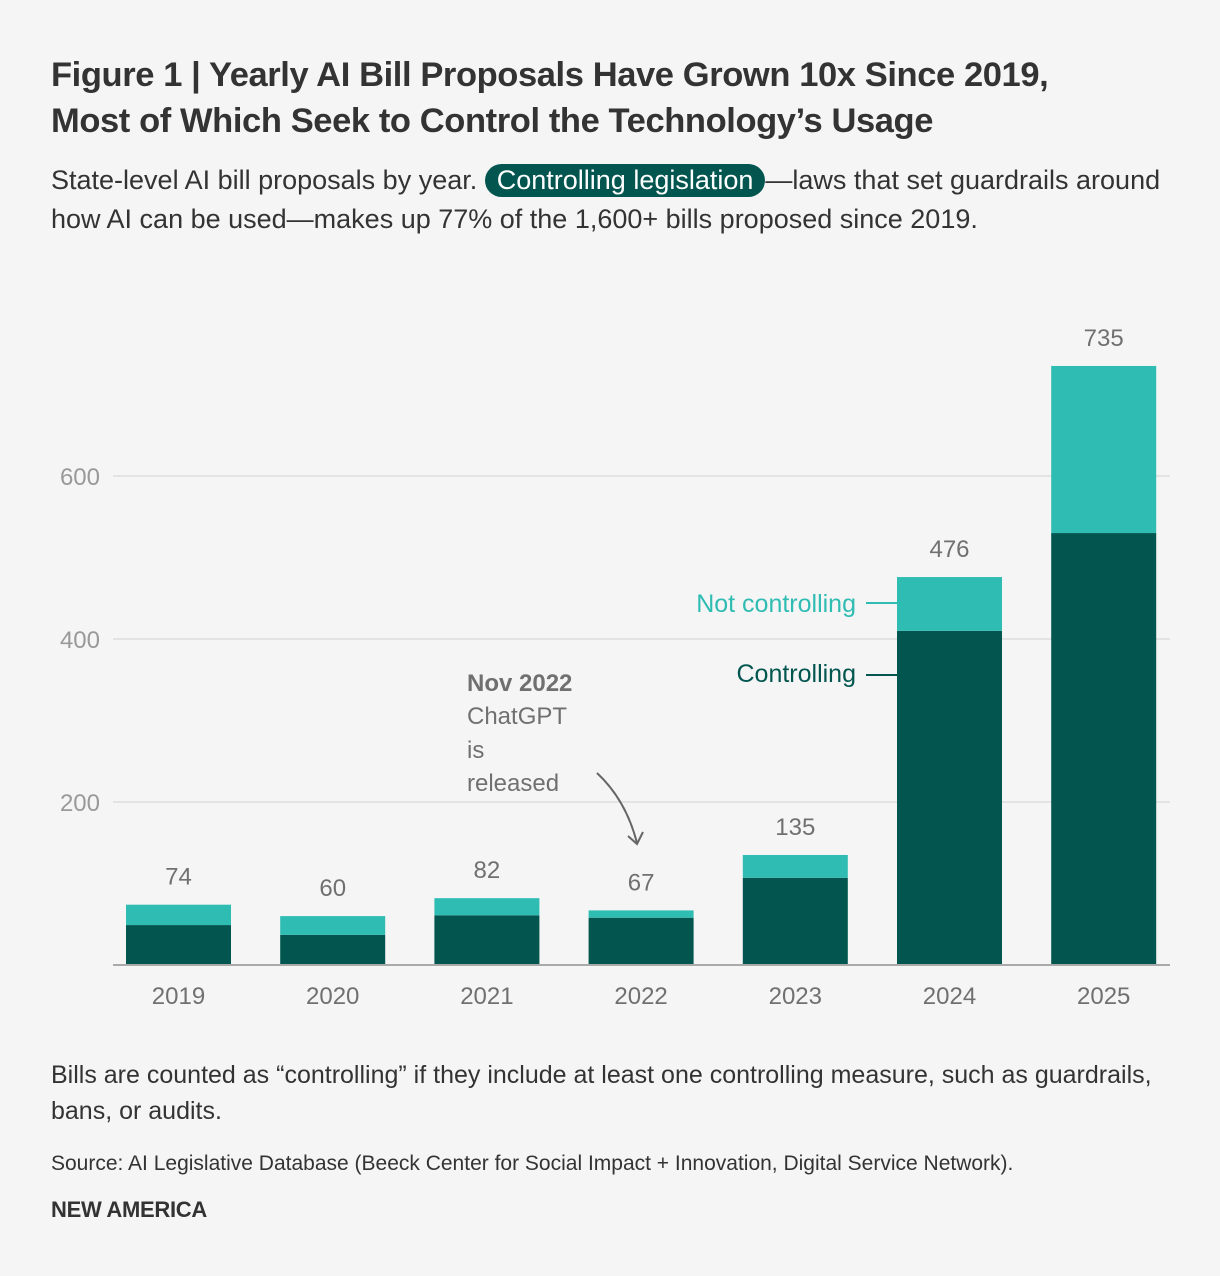  Describe the element at coordinates (517, 716) in the screenshot. I see `annotation-line: ChatGPT` at that location.